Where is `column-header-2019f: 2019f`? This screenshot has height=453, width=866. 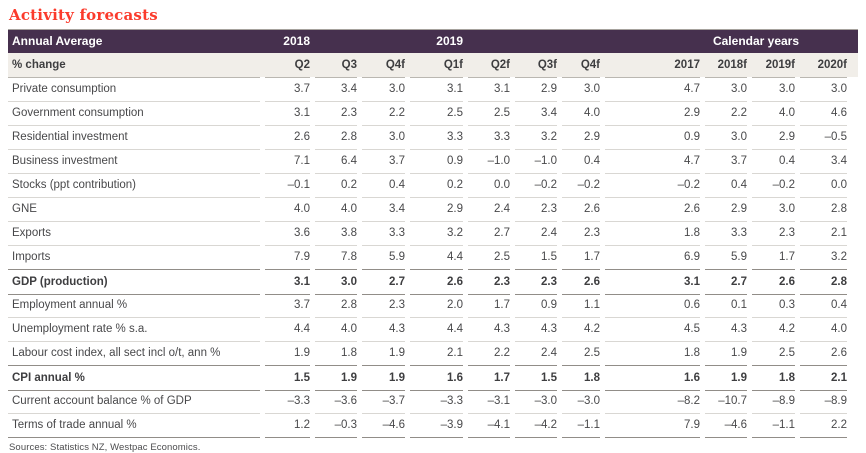
column-header-2019f: 2019f is located at coordinates (773, 65).